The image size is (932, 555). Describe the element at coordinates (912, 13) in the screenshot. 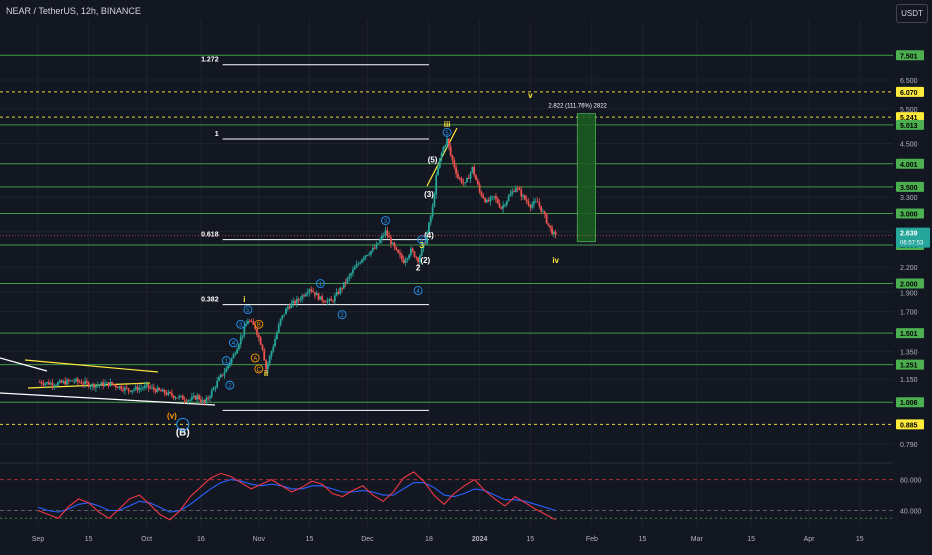

I see `currency-button: USDT` at that location.